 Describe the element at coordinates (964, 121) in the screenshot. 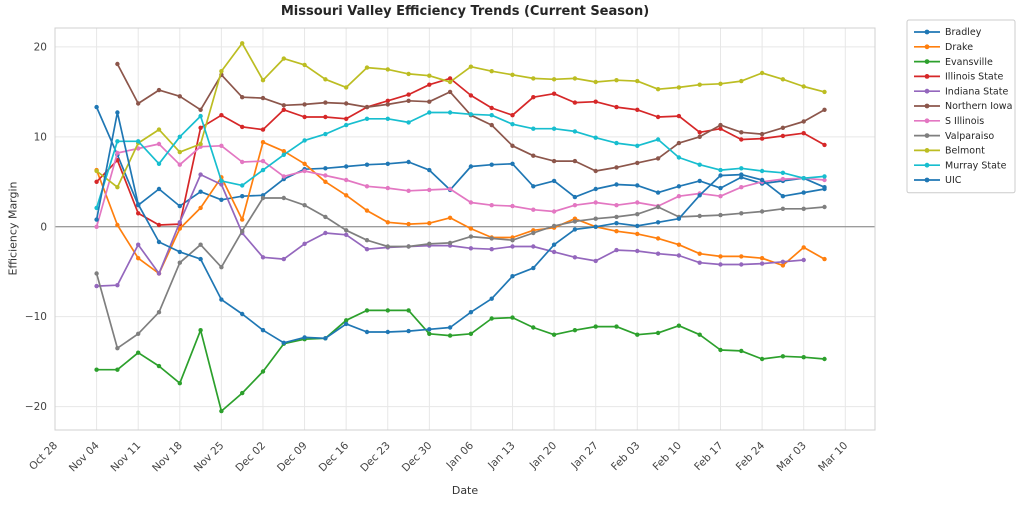

I see `legend-label: S Illinois` at that location.